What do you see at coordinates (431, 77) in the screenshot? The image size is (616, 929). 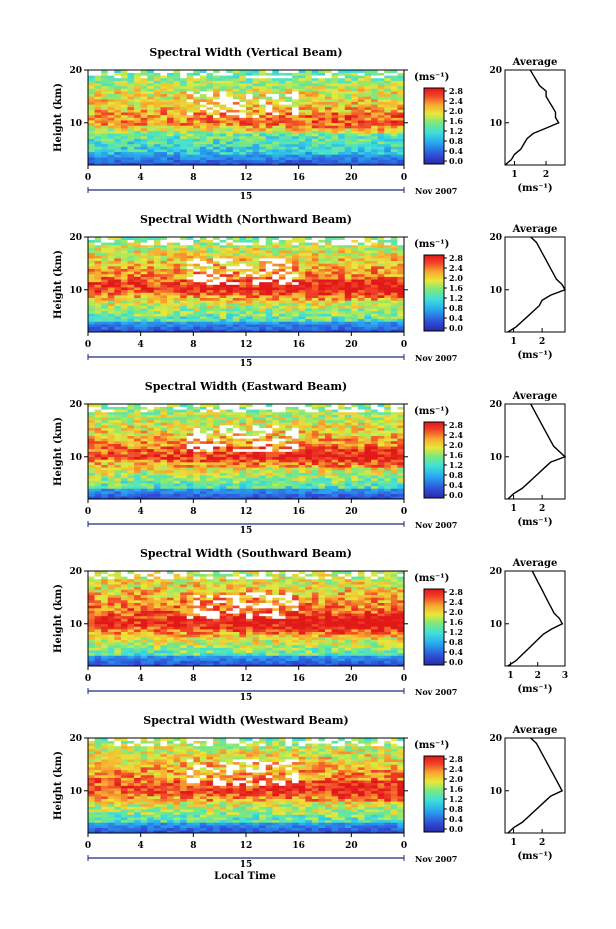 I see `colorbar-unit: (ms⁻¹)` at bounding box center [431, 77].